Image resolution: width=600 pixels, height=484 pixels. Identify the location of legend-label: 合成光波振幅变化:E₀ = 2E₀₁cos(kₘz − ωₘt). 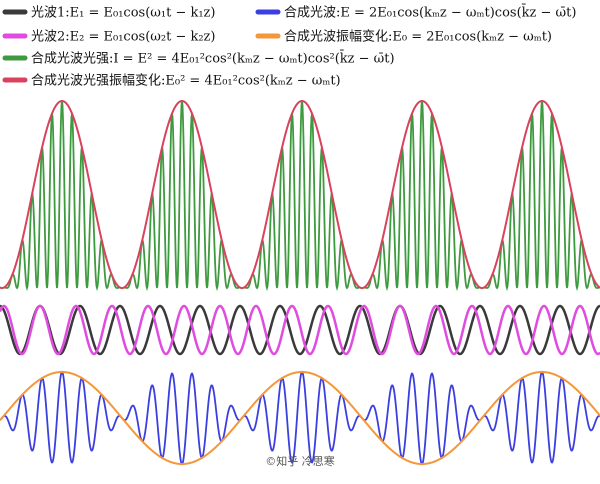
(418, 37).